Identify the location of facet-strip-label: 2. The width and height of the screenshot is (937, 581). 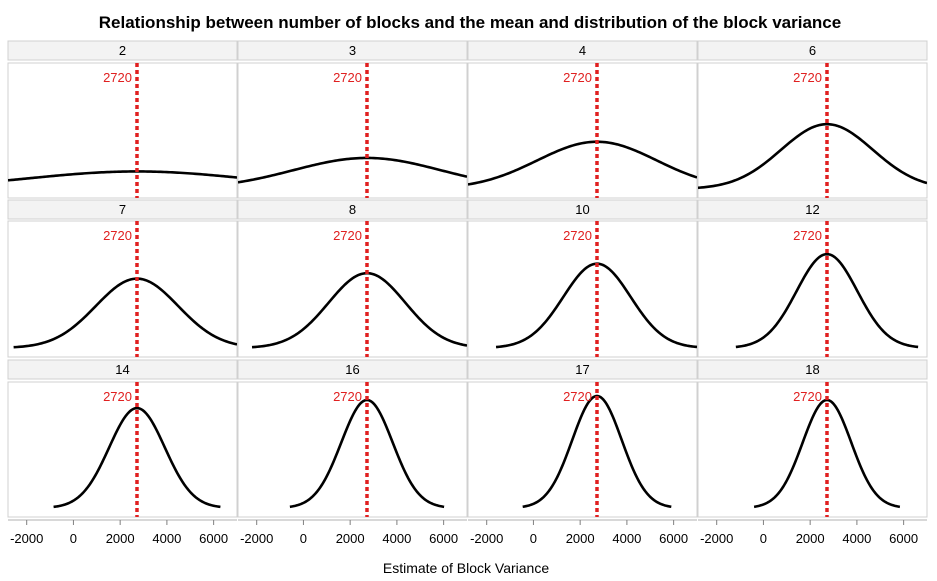
(122, 50).